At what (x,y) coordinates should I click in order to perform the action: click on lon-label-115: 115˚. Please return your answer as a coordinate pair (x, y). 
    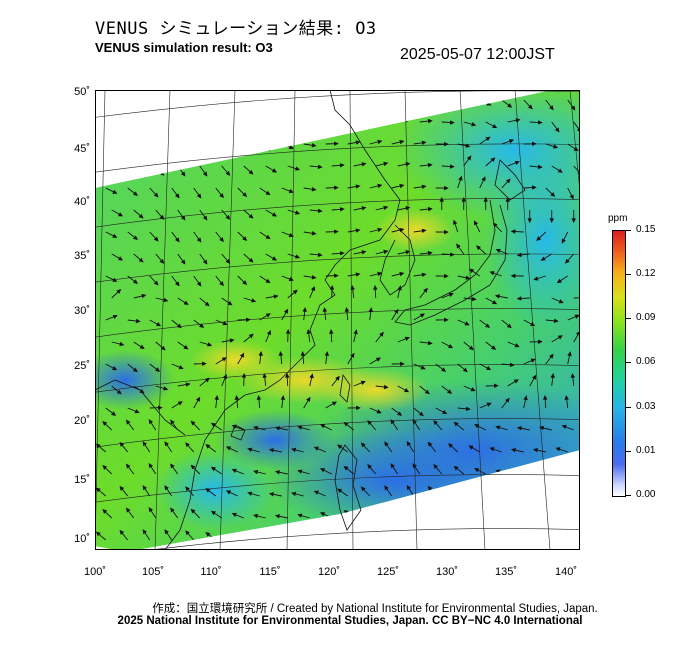
    Looking at the image, I should click on (270, 572).